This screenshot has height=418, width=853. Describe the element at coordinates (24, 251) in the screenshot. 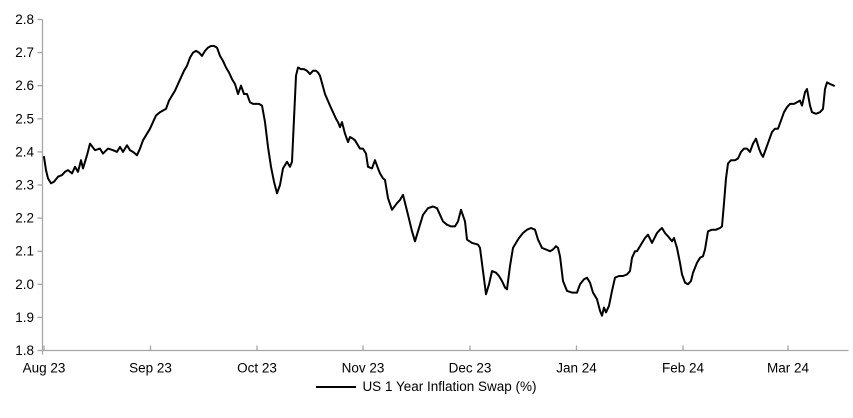

I see `y-tick-label: 2.1` at that location.